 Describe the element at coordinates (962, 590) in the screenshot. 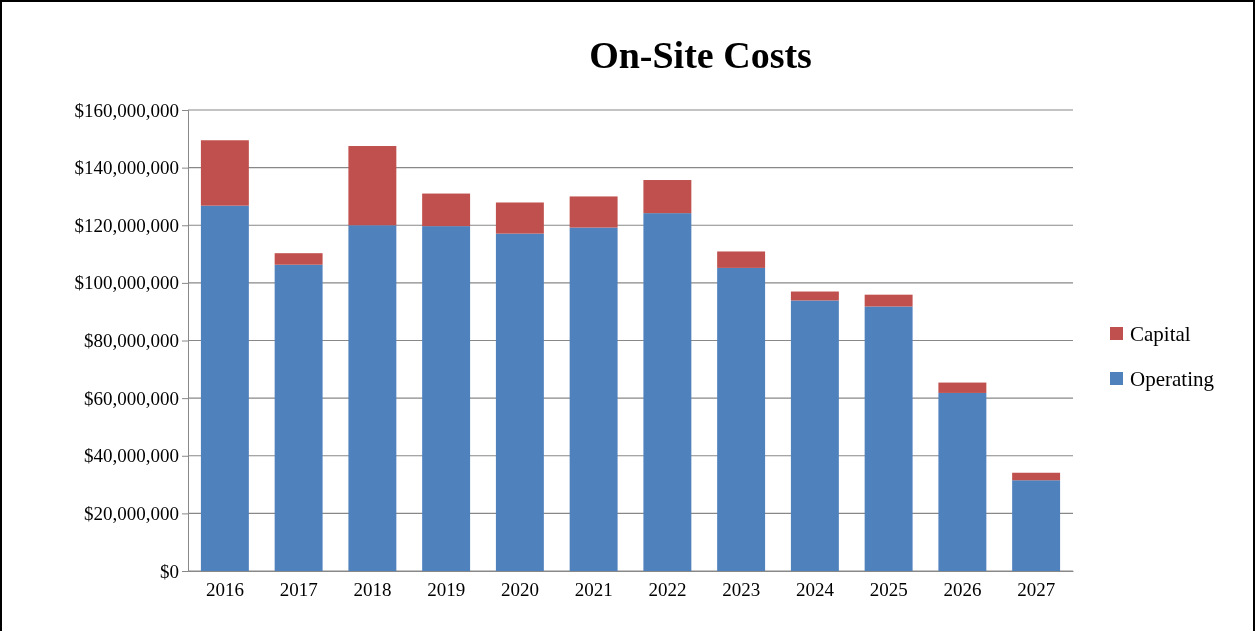

I see `x-tick-label: 2026` at that location.